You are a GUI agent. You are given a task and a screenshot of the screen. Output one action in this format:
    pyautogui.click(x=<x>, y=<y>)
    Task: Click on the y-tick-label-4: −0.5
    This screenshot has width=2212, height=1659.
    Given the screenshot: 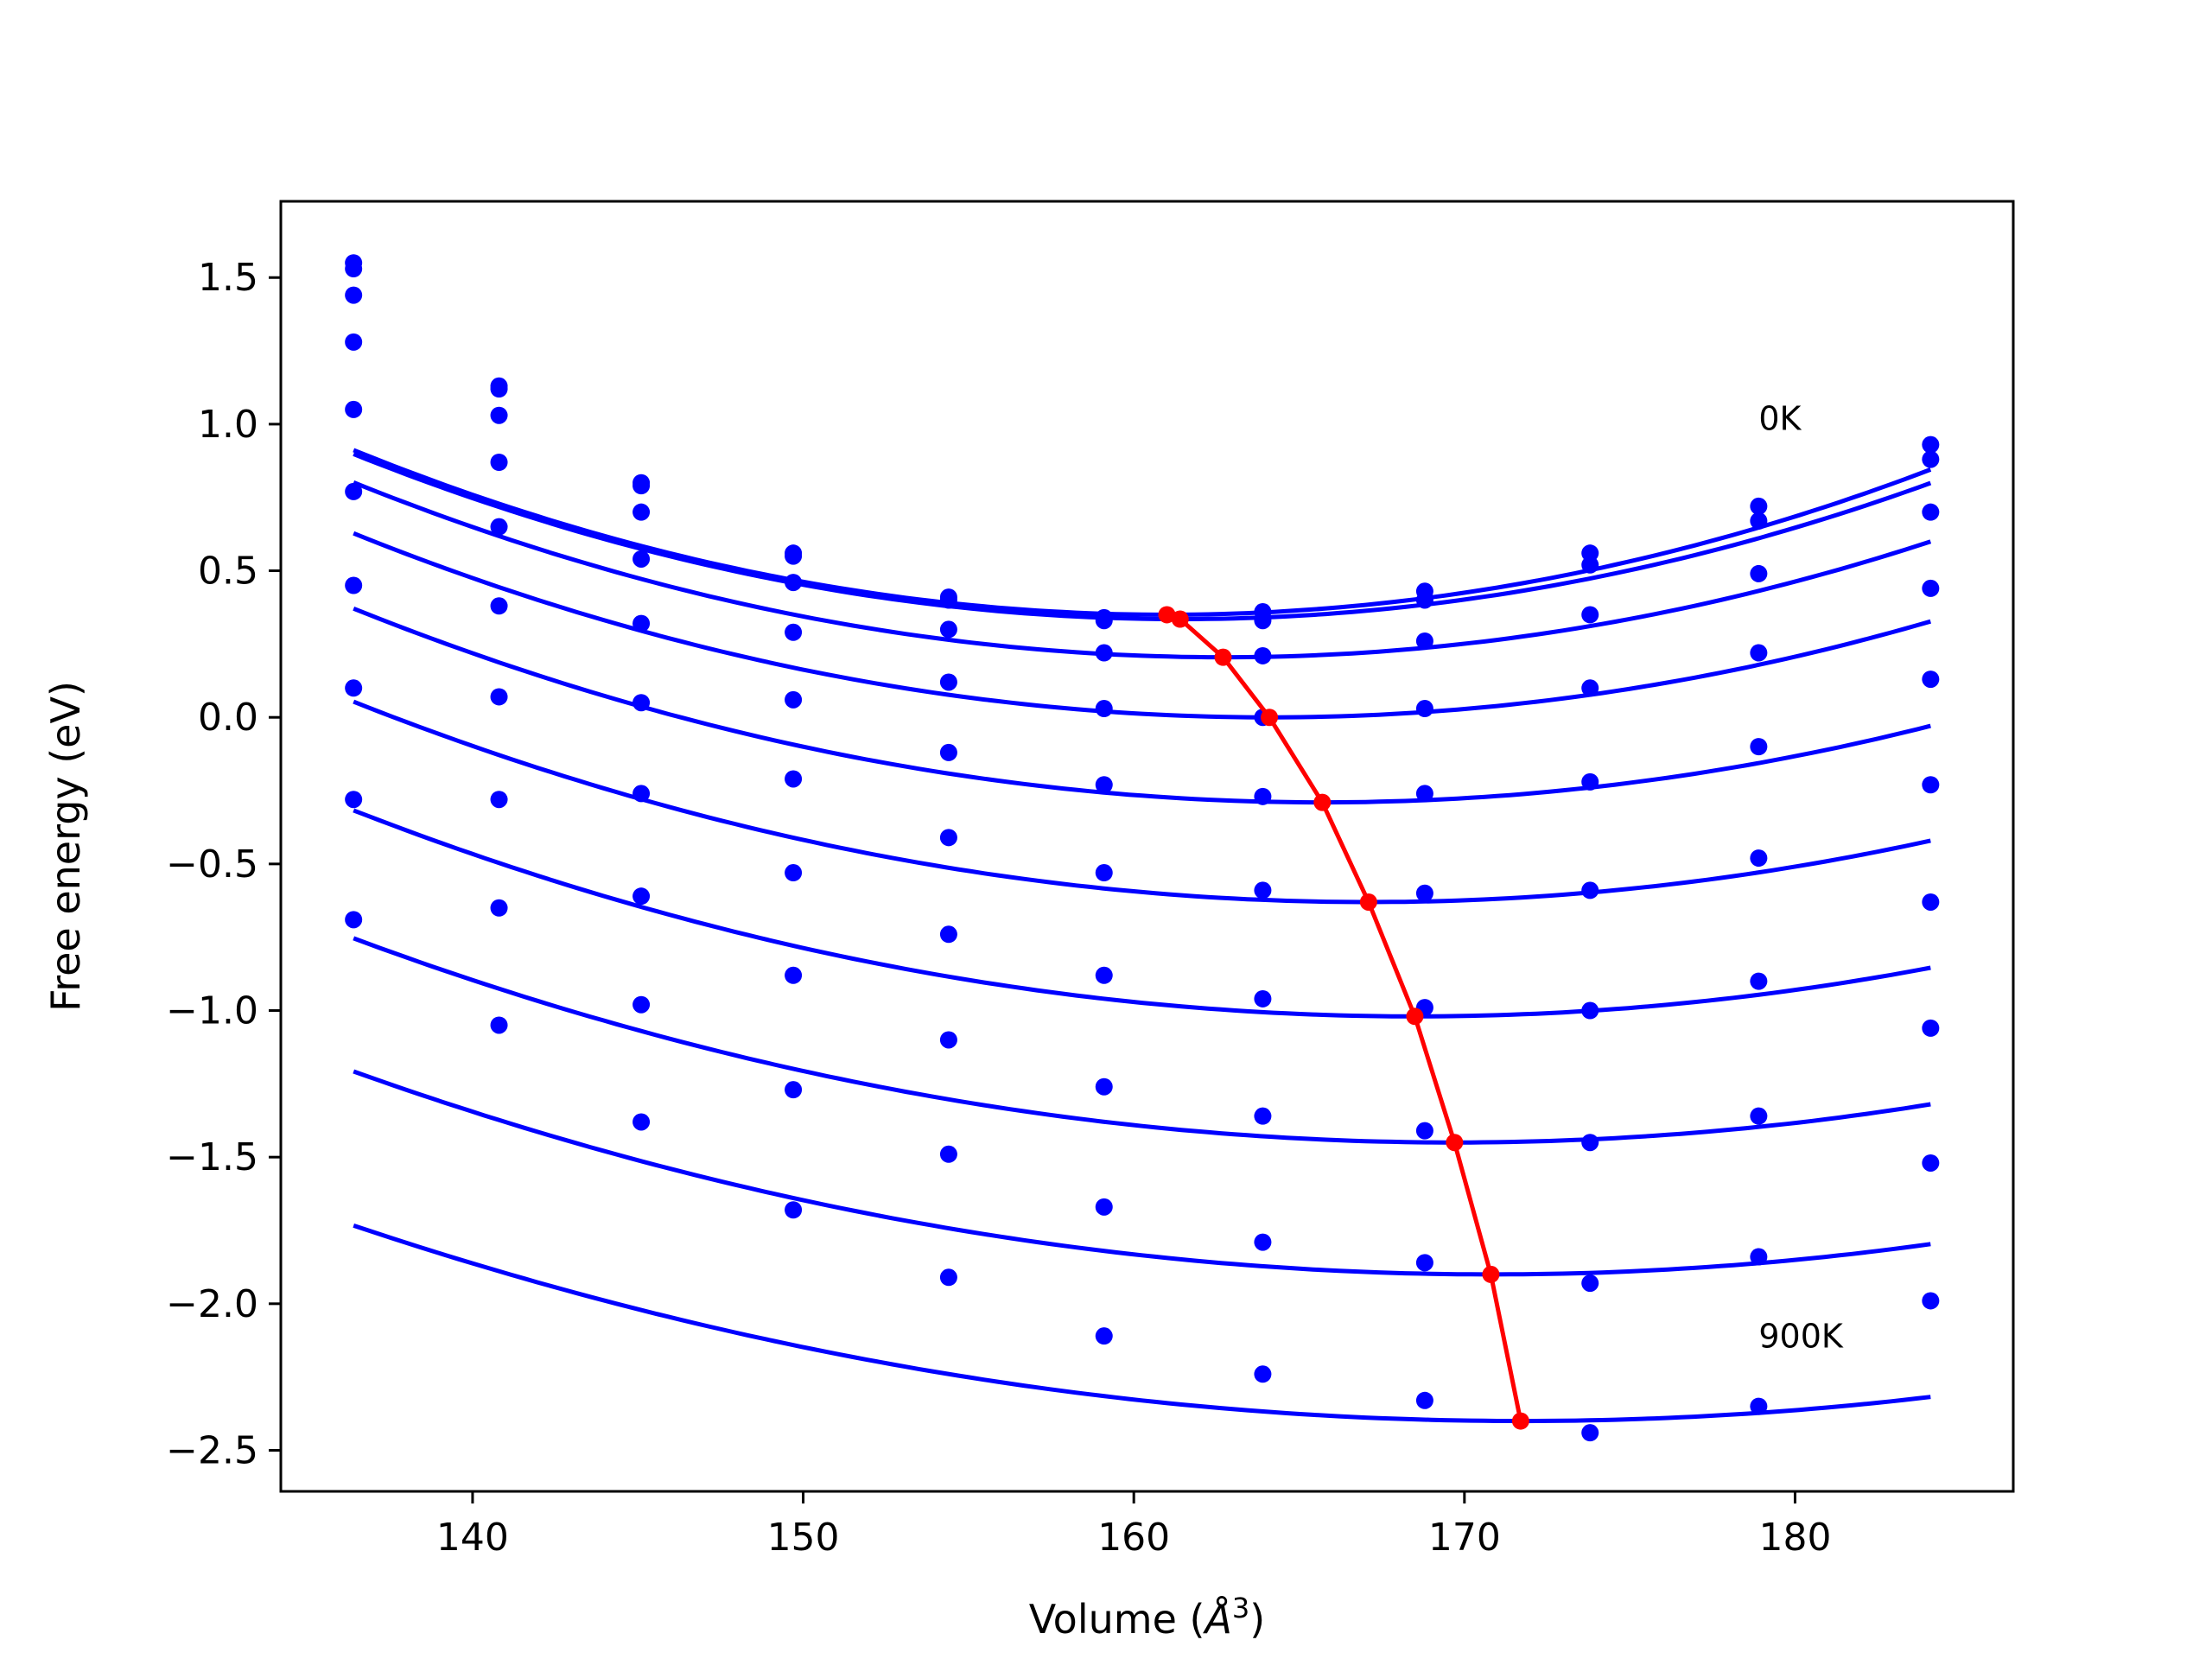 What is the action you would take?
    pyautogui.click(x=212, y=864)
    